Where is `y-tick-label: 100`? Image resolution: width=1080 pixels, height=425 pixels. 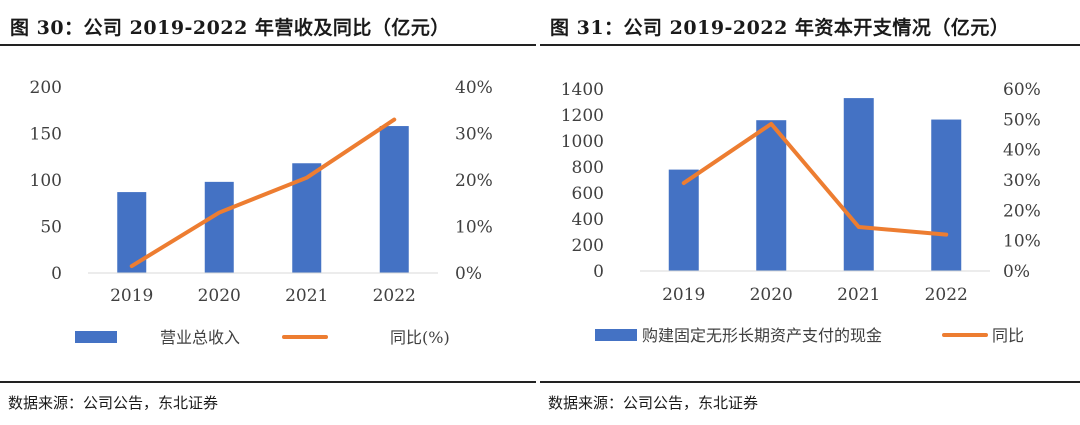
y-tick-label: 100 is located at coordinates (46, 181).